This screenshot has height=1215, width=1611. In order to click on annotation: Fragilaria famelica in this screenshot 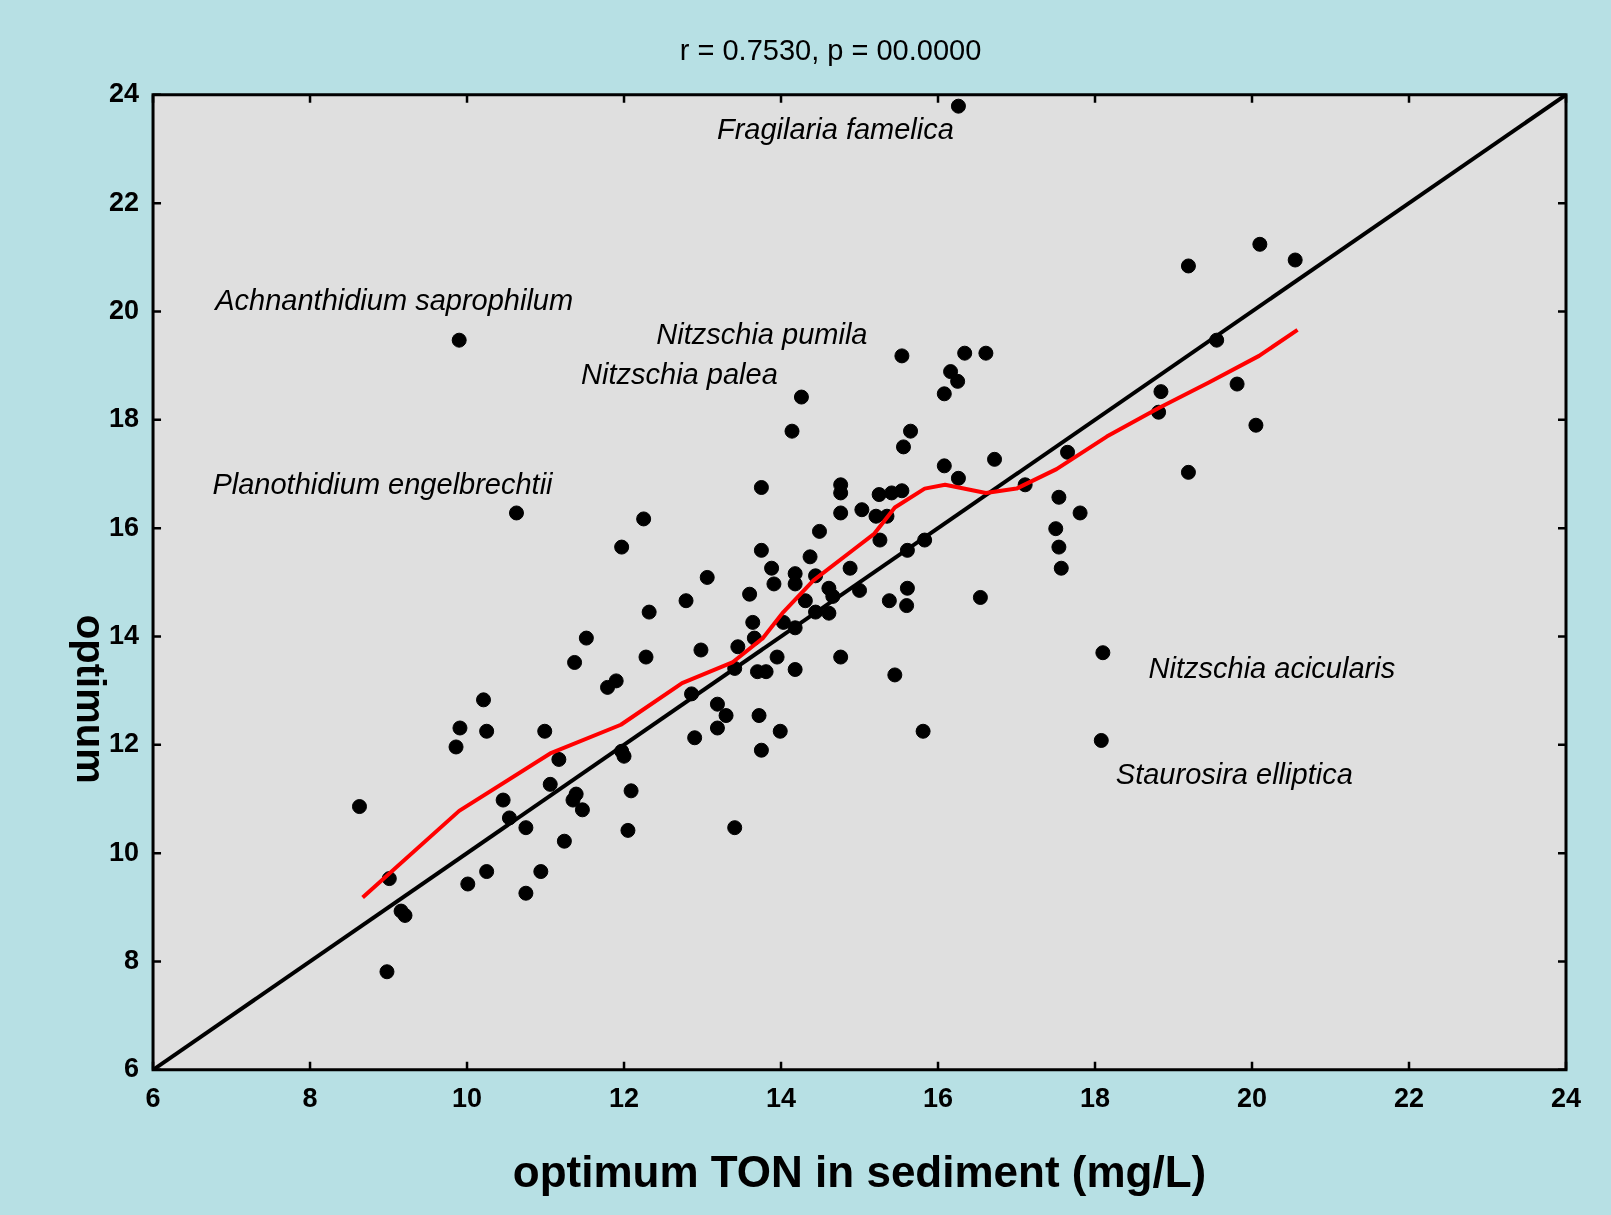, I will do `click(835, 129)`.